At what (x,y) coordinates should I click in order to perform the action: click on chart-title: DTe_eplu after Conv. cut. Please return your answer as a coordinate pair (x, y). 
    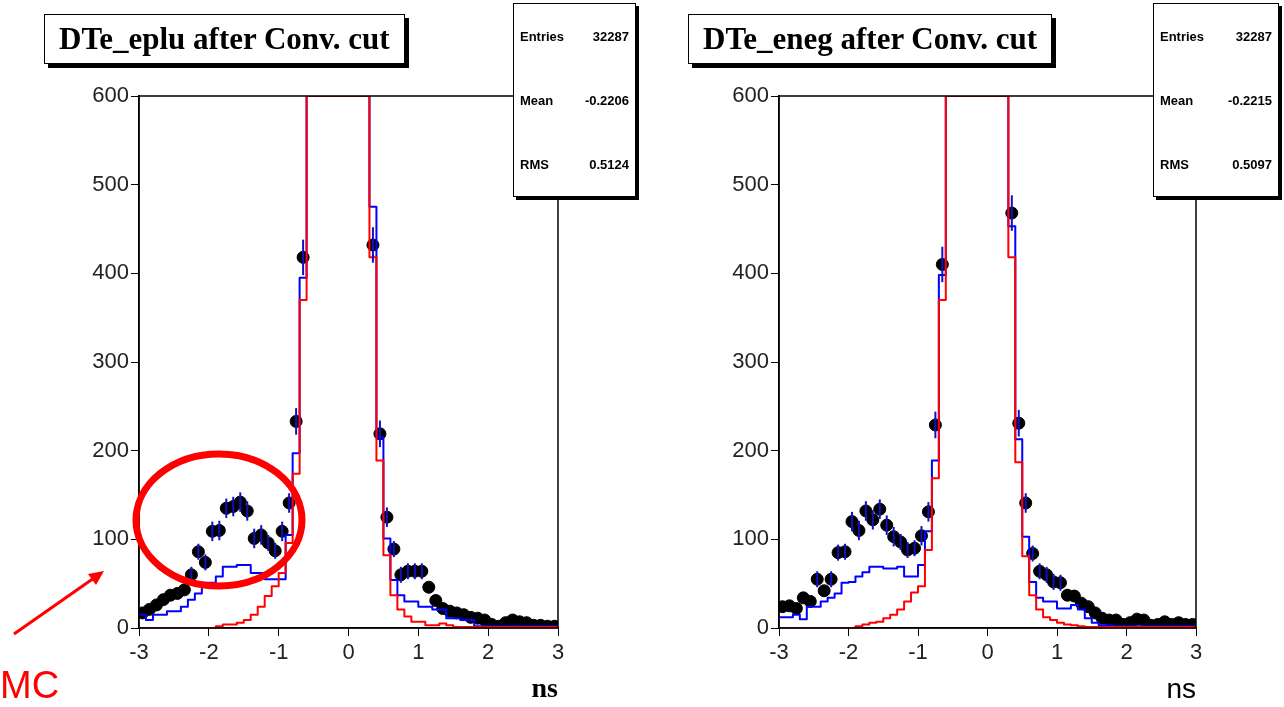
    Looking at the image, I should click on (224, 39).